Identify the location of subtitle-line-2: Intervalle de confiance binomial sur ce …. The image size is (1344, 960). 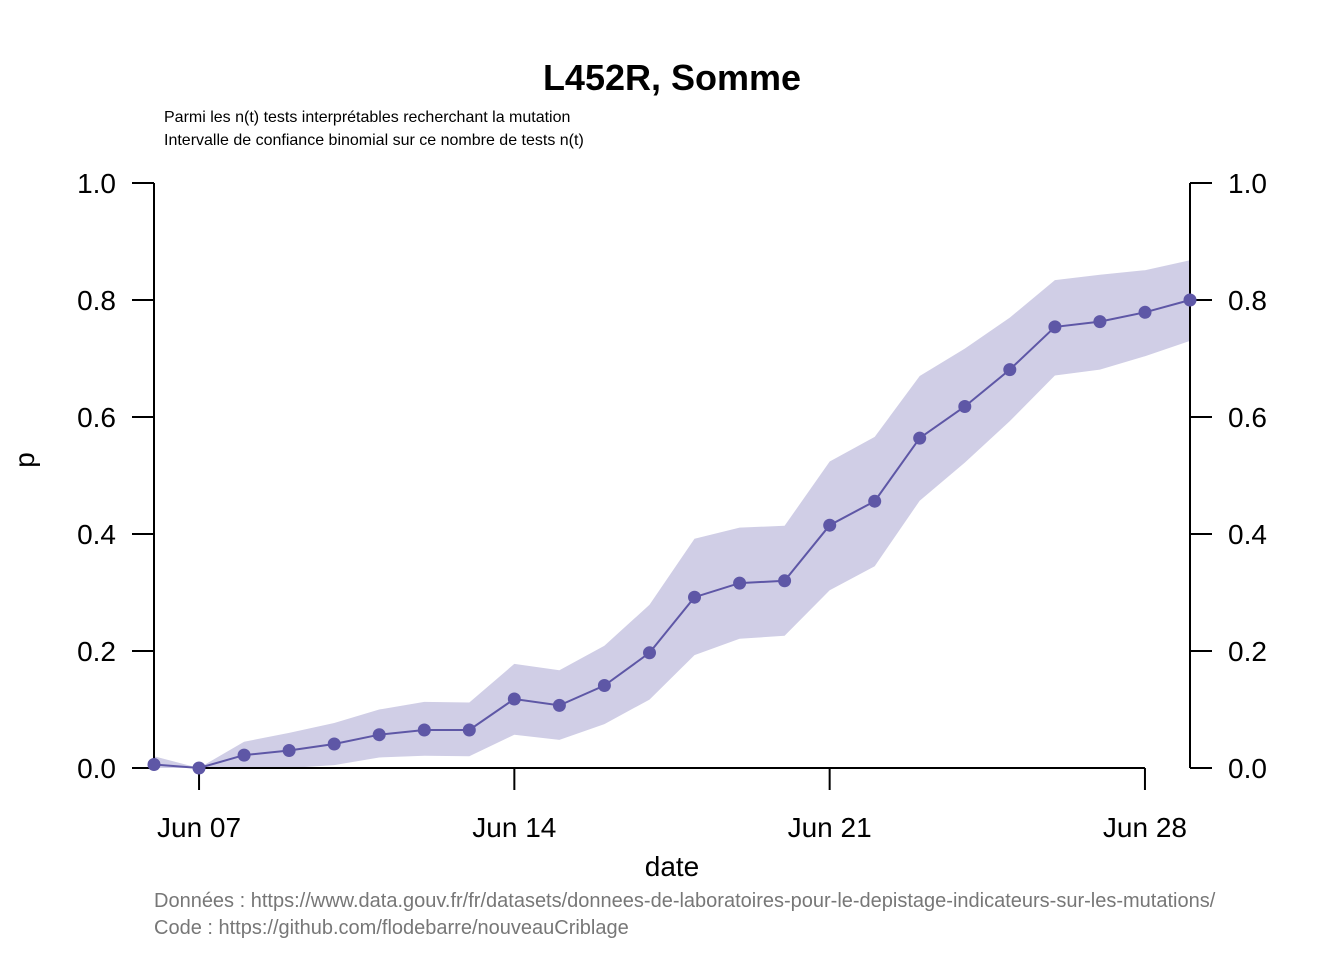
(374, 140).